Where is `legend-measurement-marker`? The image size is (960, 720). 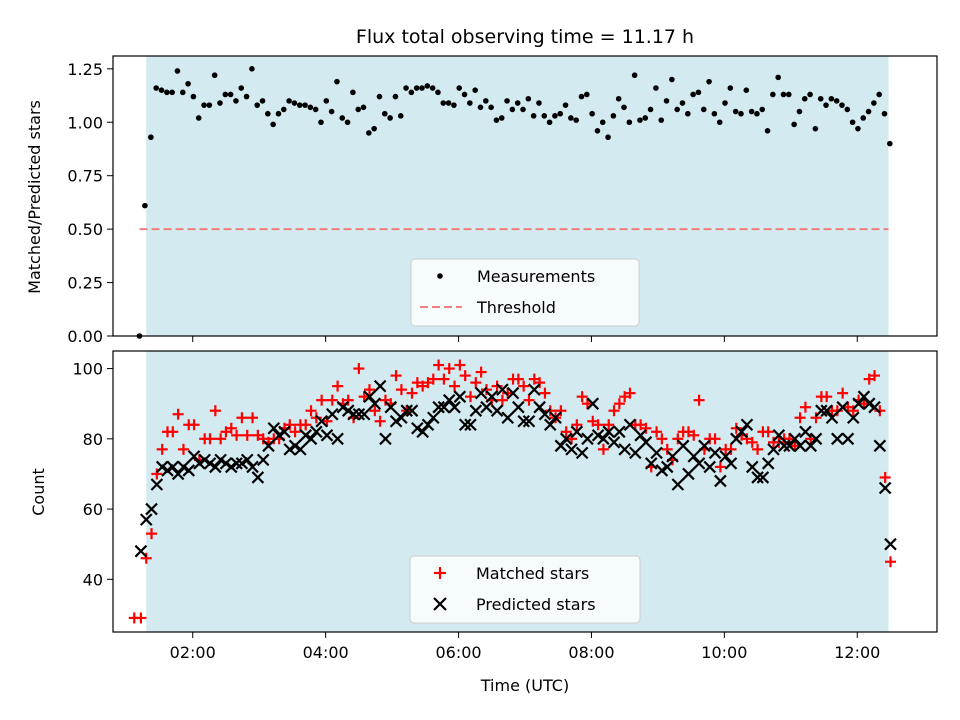 legend-measurement-marker is located at coordinates (440, 276).